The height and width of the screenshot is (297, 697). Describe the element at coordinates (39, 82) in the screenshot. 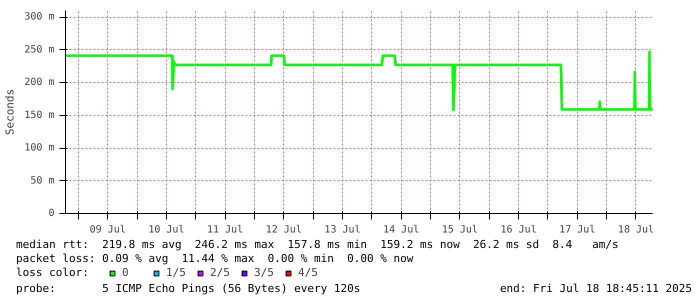

I see `y-tick-label: 200 m` at that location.